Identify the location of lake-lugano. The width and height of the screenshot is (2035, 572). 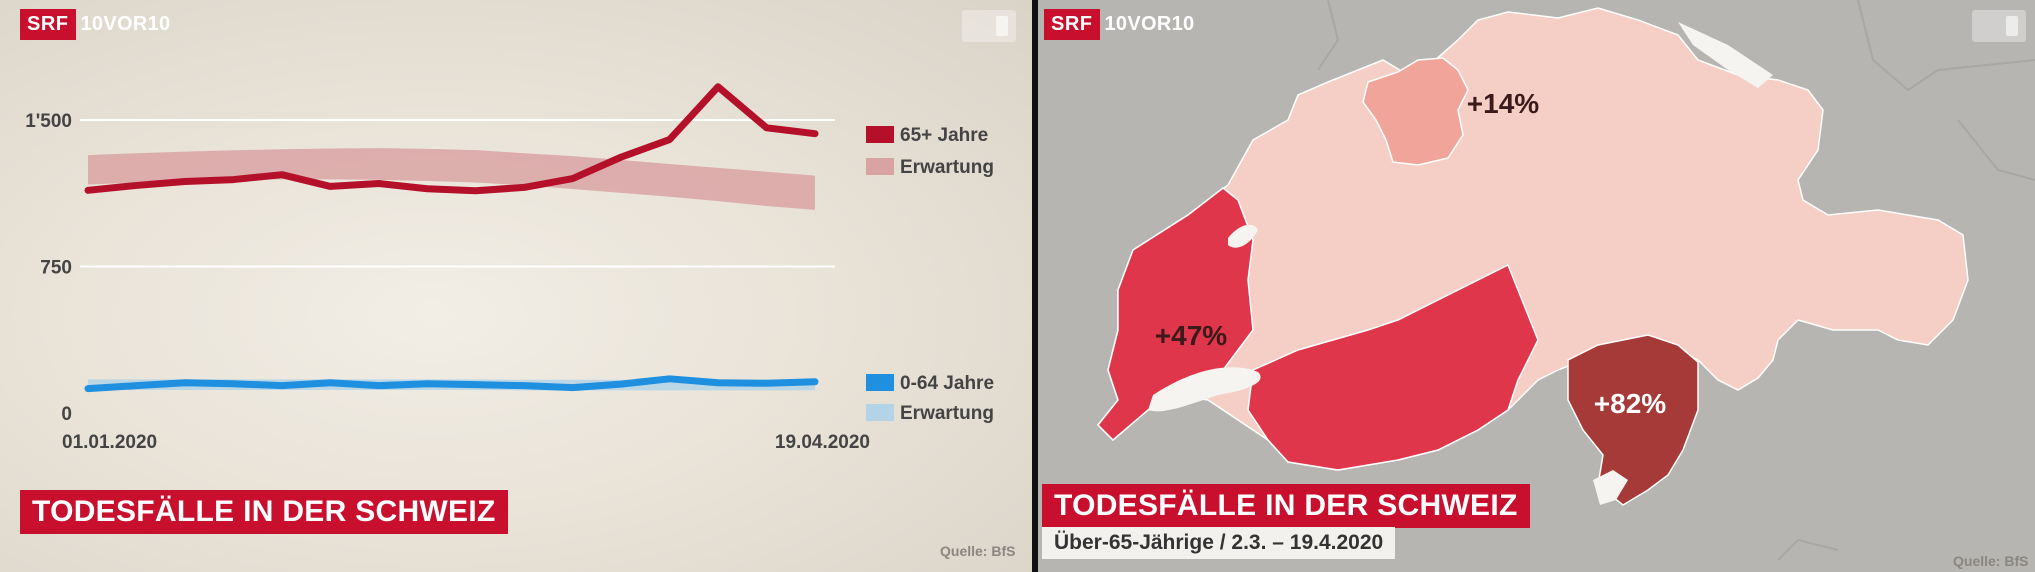
(1610, 487).